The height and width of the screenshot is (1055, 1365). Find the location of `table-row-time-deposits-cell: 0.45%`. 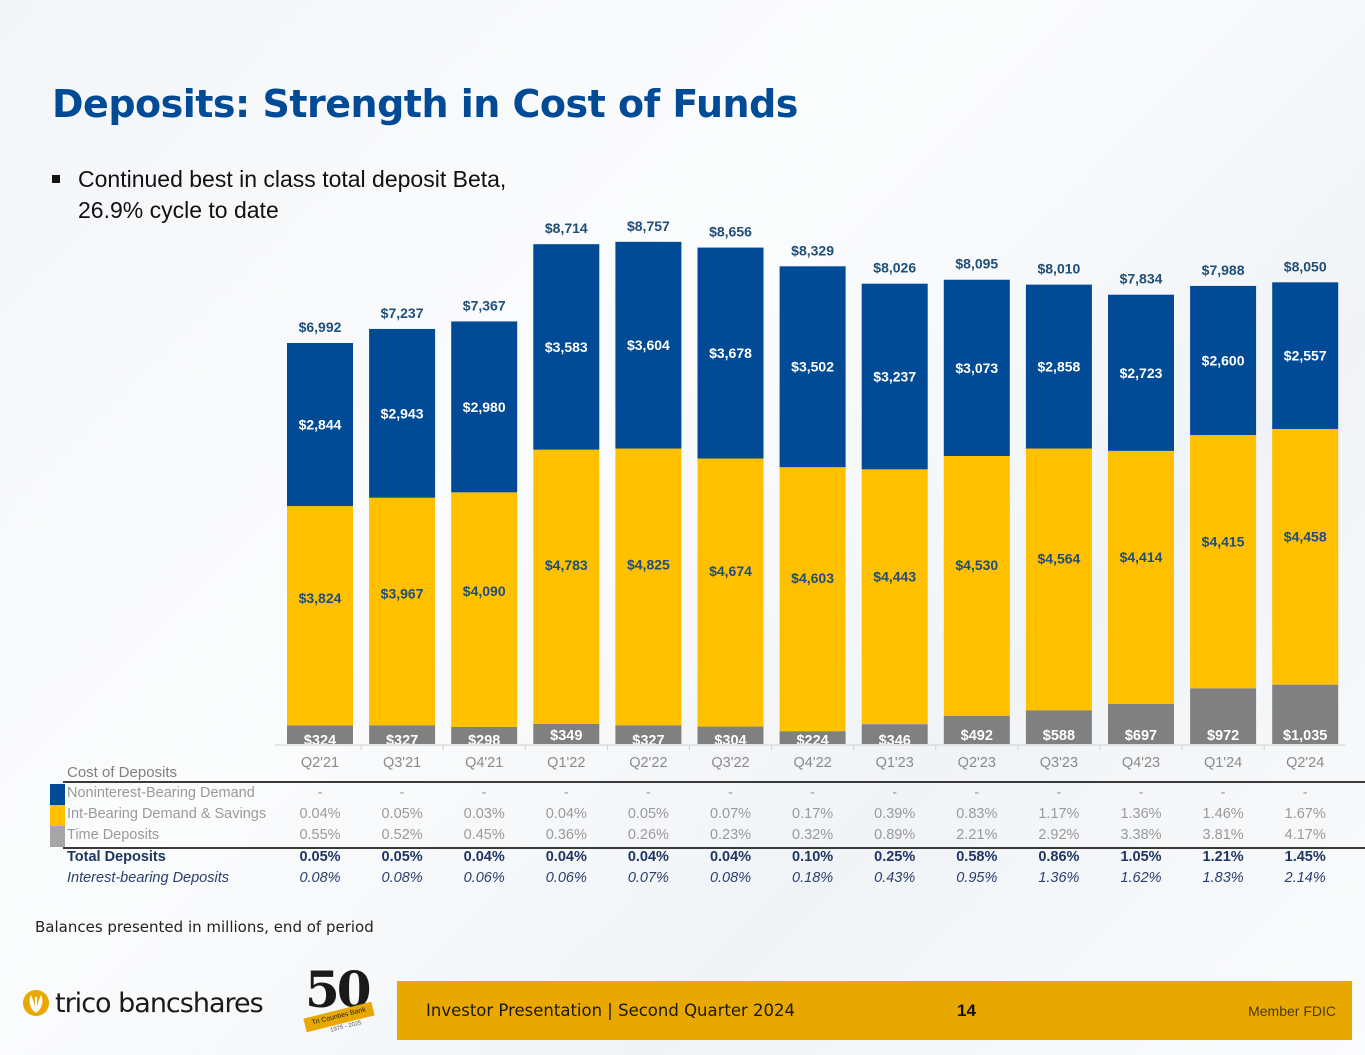

table-row-time-deposits-cell: 0.45% is located at coordinates (484, 835).